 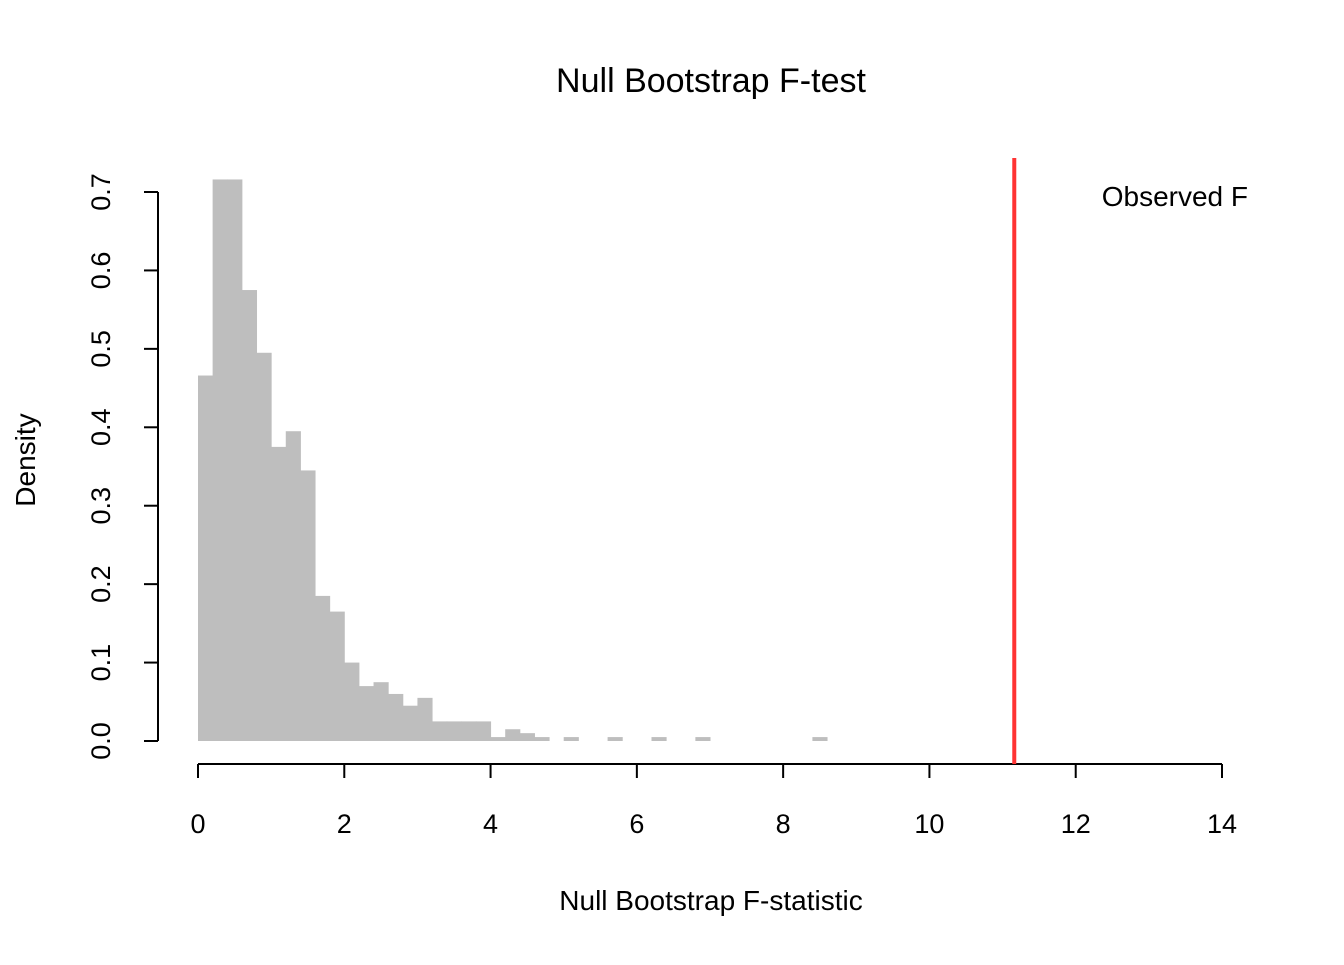 What do you see at coordinates (101, 271) in the screenshot?
I see `y-tick-label: 0.6` at bounding box center [101, 271].